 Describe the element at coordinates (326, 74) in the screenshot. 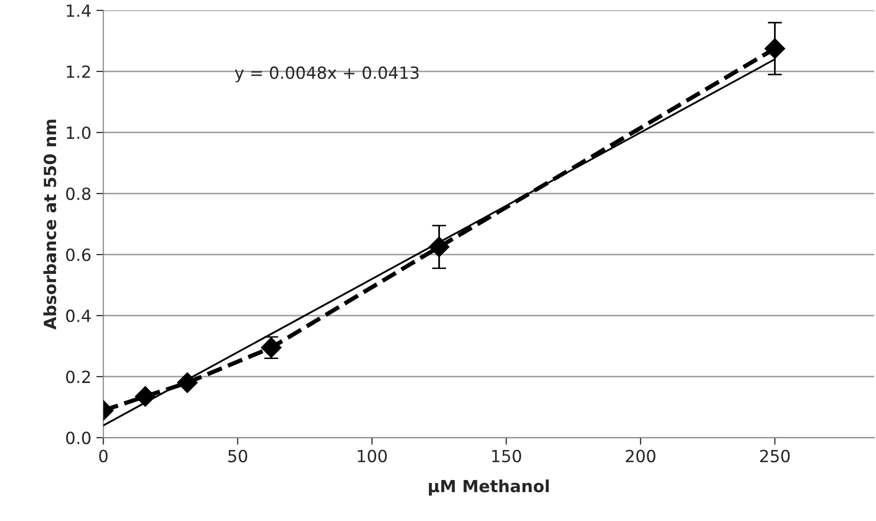

I see `annotation: y = 0.0048x + 0.0413` at that location.